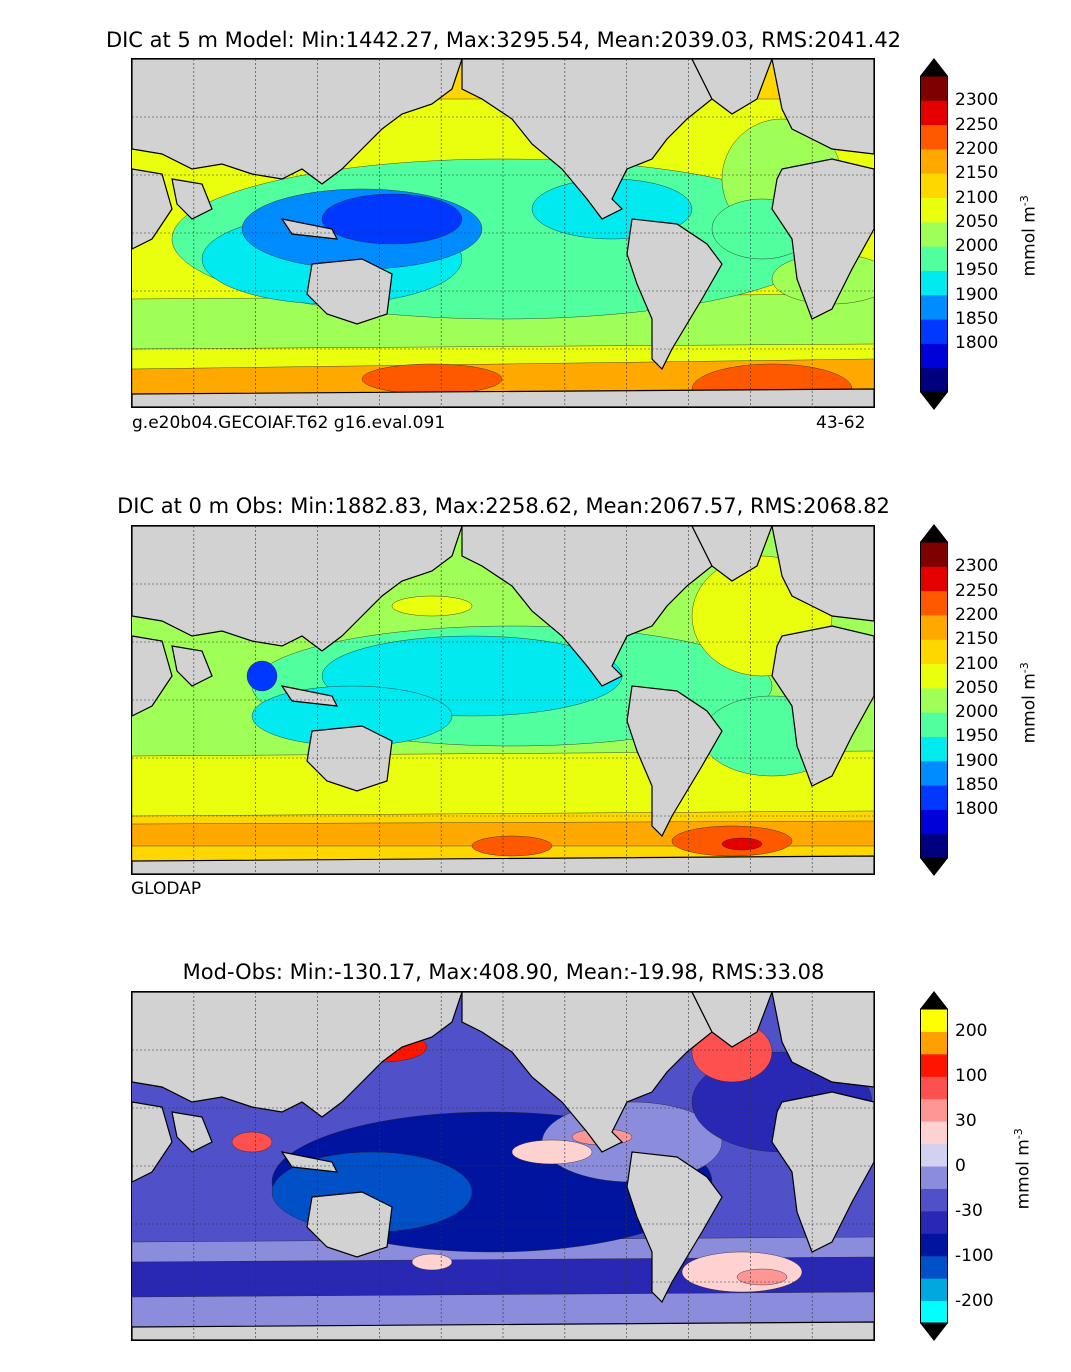 The height and width of the screenshot is (1372, 1071). I want to click on panel1-footer-right: 43-62, so click(841, 423).